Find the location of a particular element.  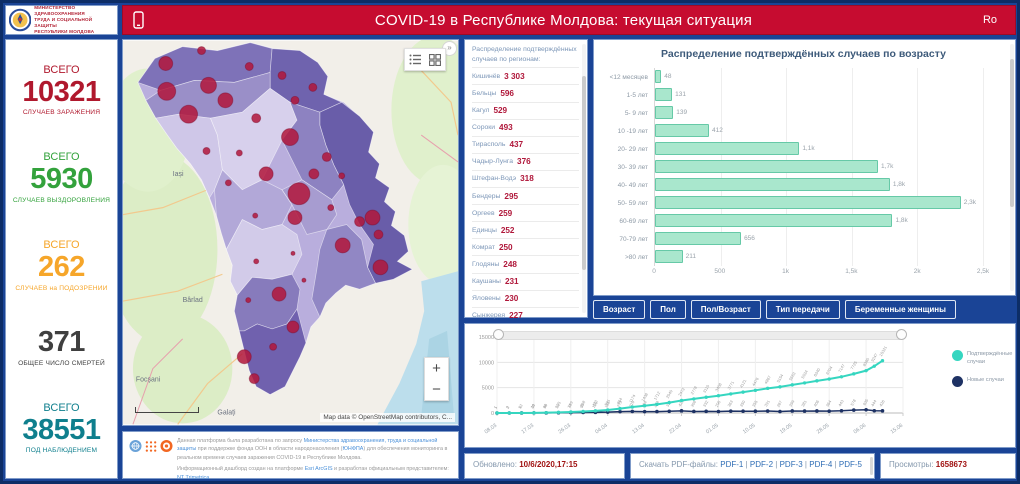

stat-caption: СЛУЧАЕВ на ПОДОЗРЕНИИ is located at coordinates (61, 288).